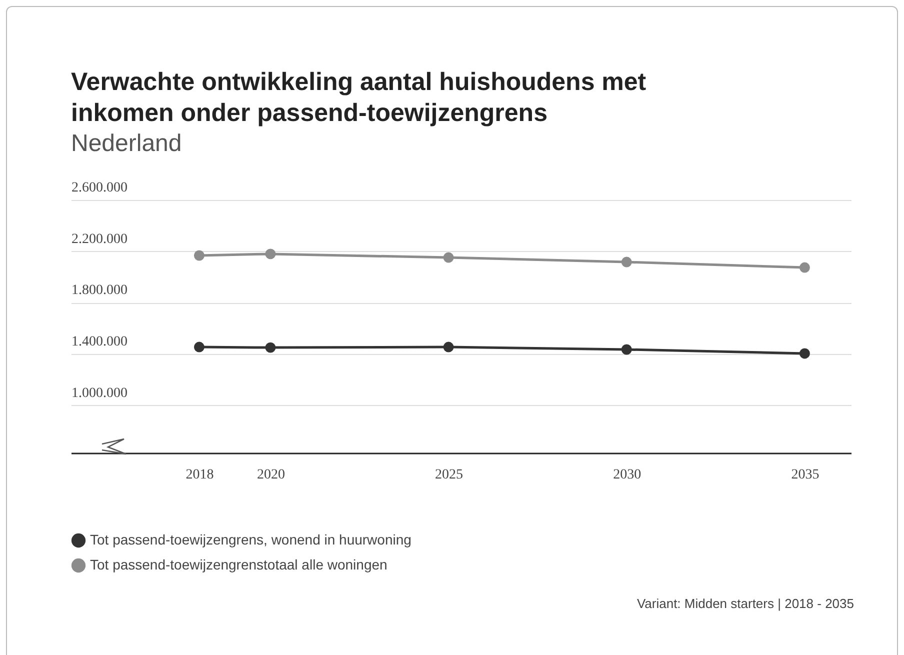  What do you see at coordinates (251, 540) in the screenshot?
I see `legend-label: Tot passend-toewijzengrens, wonend in huurwoning` at bounding box center [251, 540].